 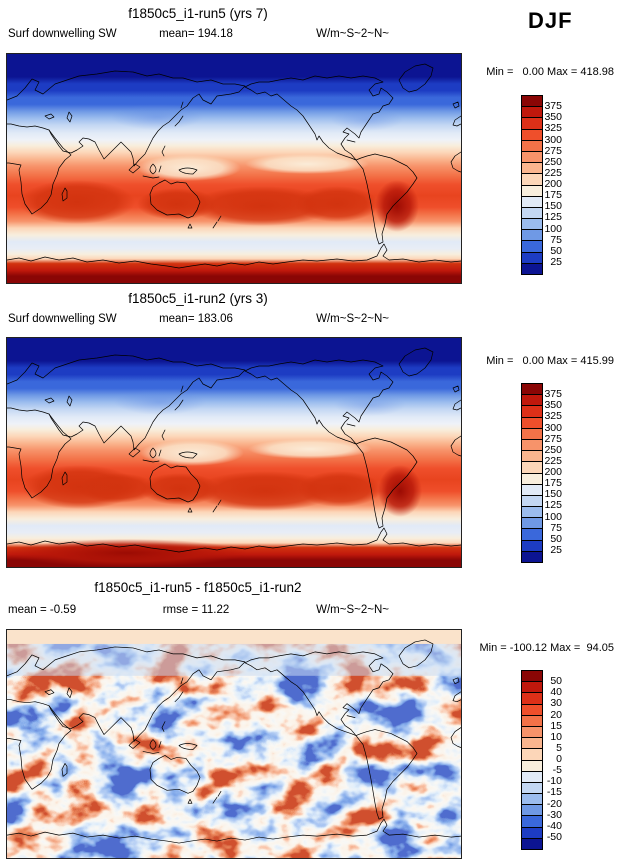 I want to click on colorbar-tick-label: -10, so click(x=554, y=781).